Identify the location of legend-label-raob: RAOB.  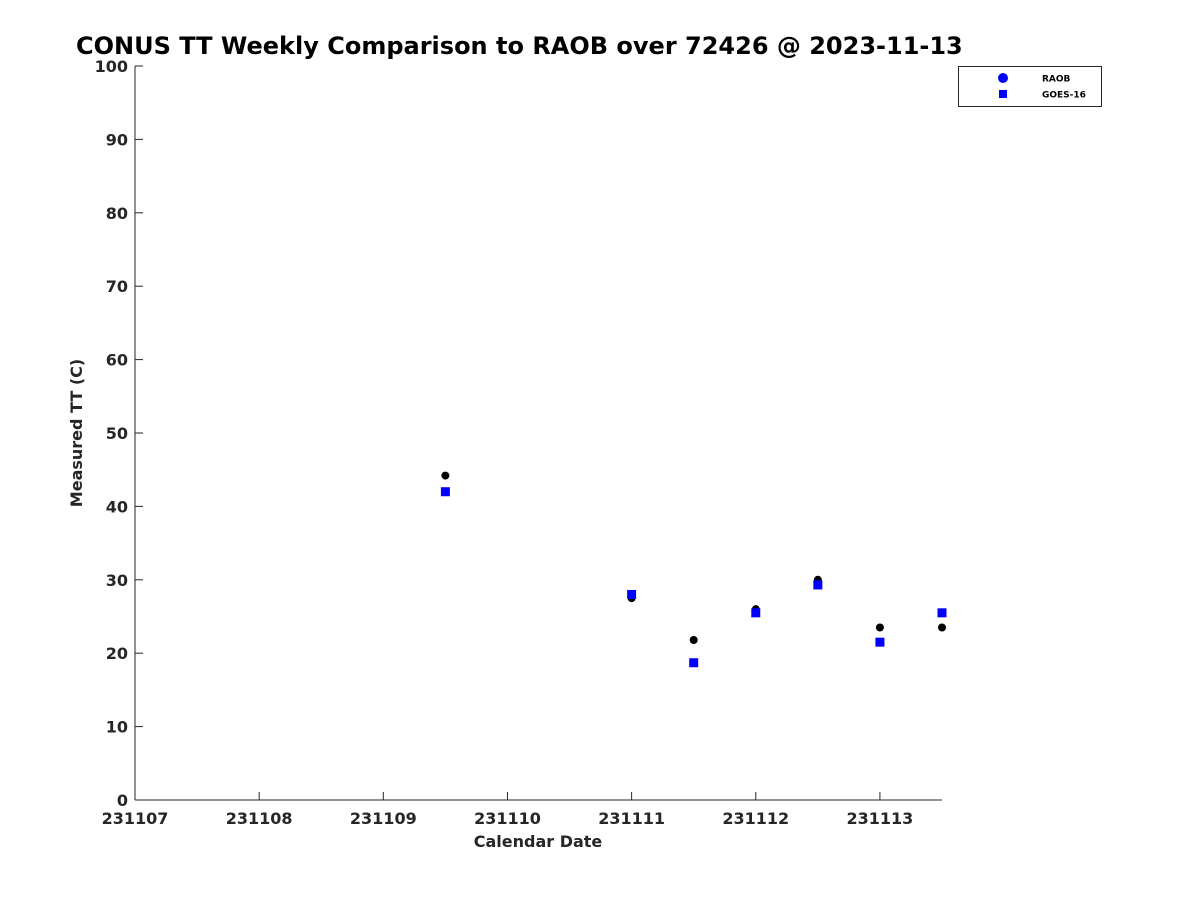
(1056, 80).